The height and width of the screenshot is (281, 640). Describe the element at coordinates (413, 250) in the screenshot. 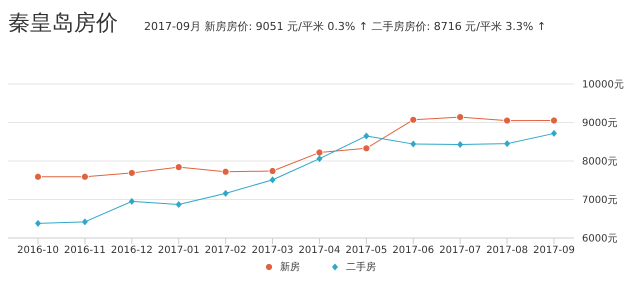

I see `x-tick-label: 2017-06` at that location.